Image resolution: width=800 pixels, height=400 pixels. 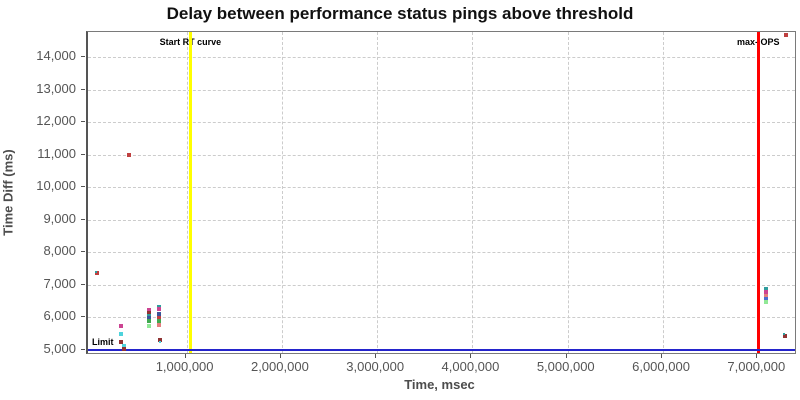 What do you see at coordinates (375, 366) in the screenshot?
I see `x-tick-label: 3,000,000` at bounding box center [375, 366].